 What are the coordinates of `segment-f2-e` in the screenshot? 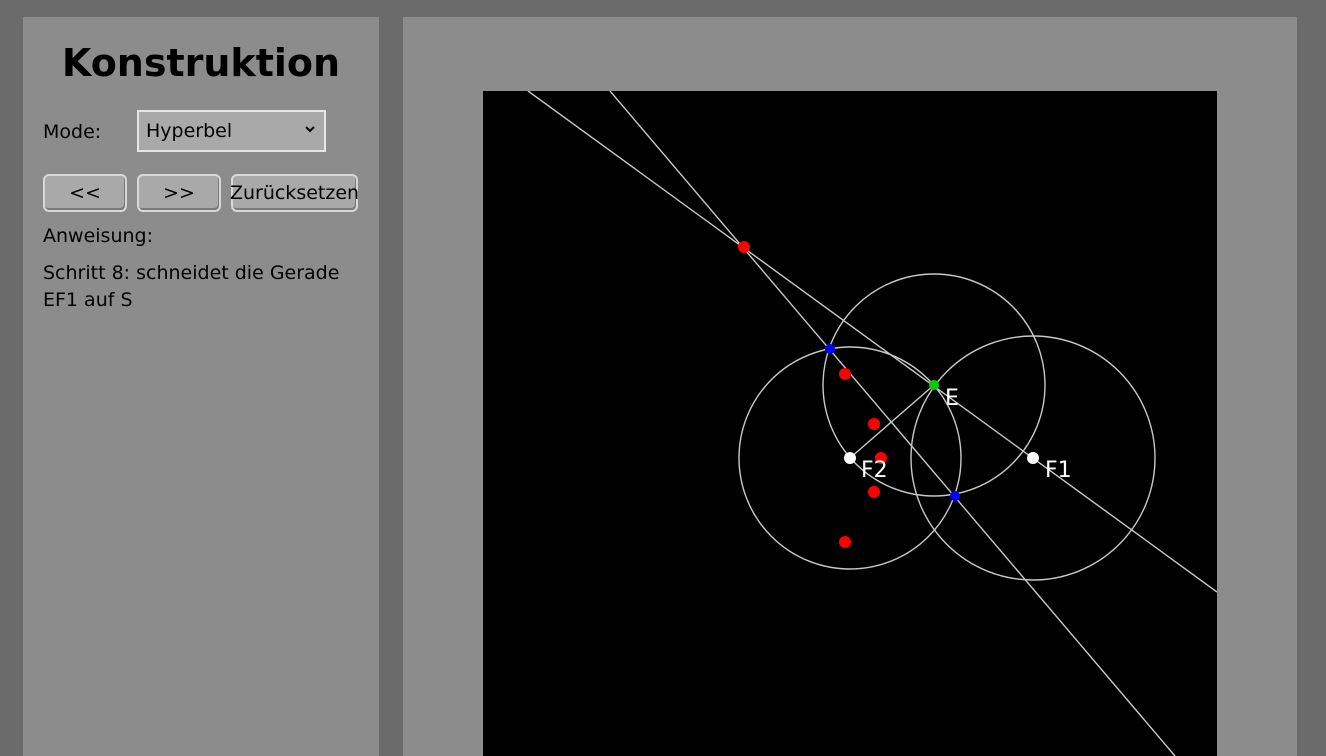 It's located at (892, 421).